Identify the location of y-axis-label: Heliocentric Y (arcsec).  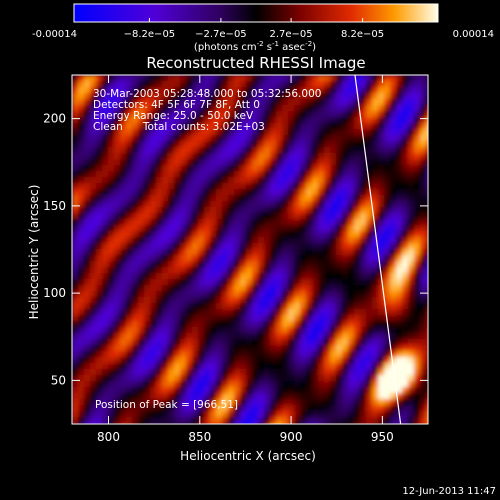
(34, 252).